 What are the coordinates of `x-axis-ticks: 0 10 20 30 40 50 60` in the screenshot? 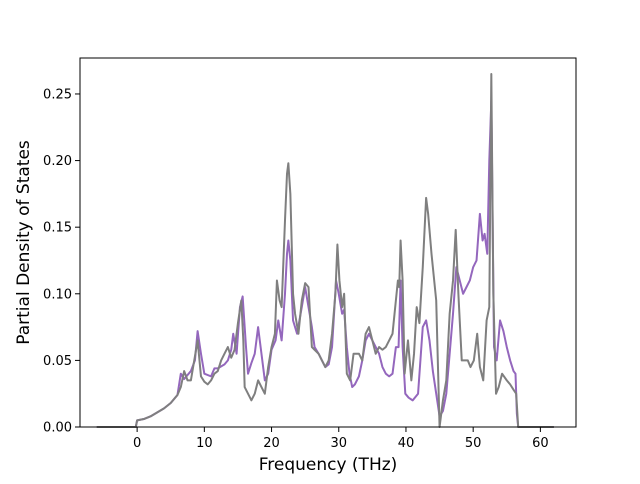 It's located at (341, 439).